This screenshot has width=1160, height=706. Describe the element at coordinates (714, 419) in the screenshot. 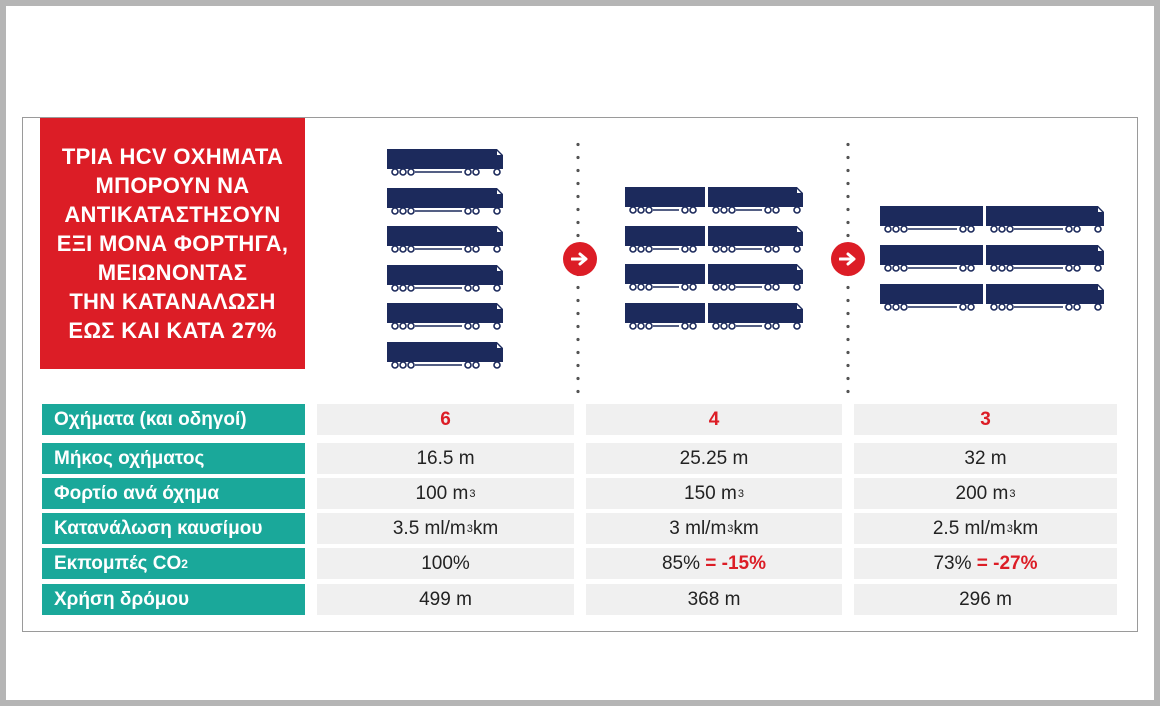

I see `cell-vehicles-4: 4` at that location.